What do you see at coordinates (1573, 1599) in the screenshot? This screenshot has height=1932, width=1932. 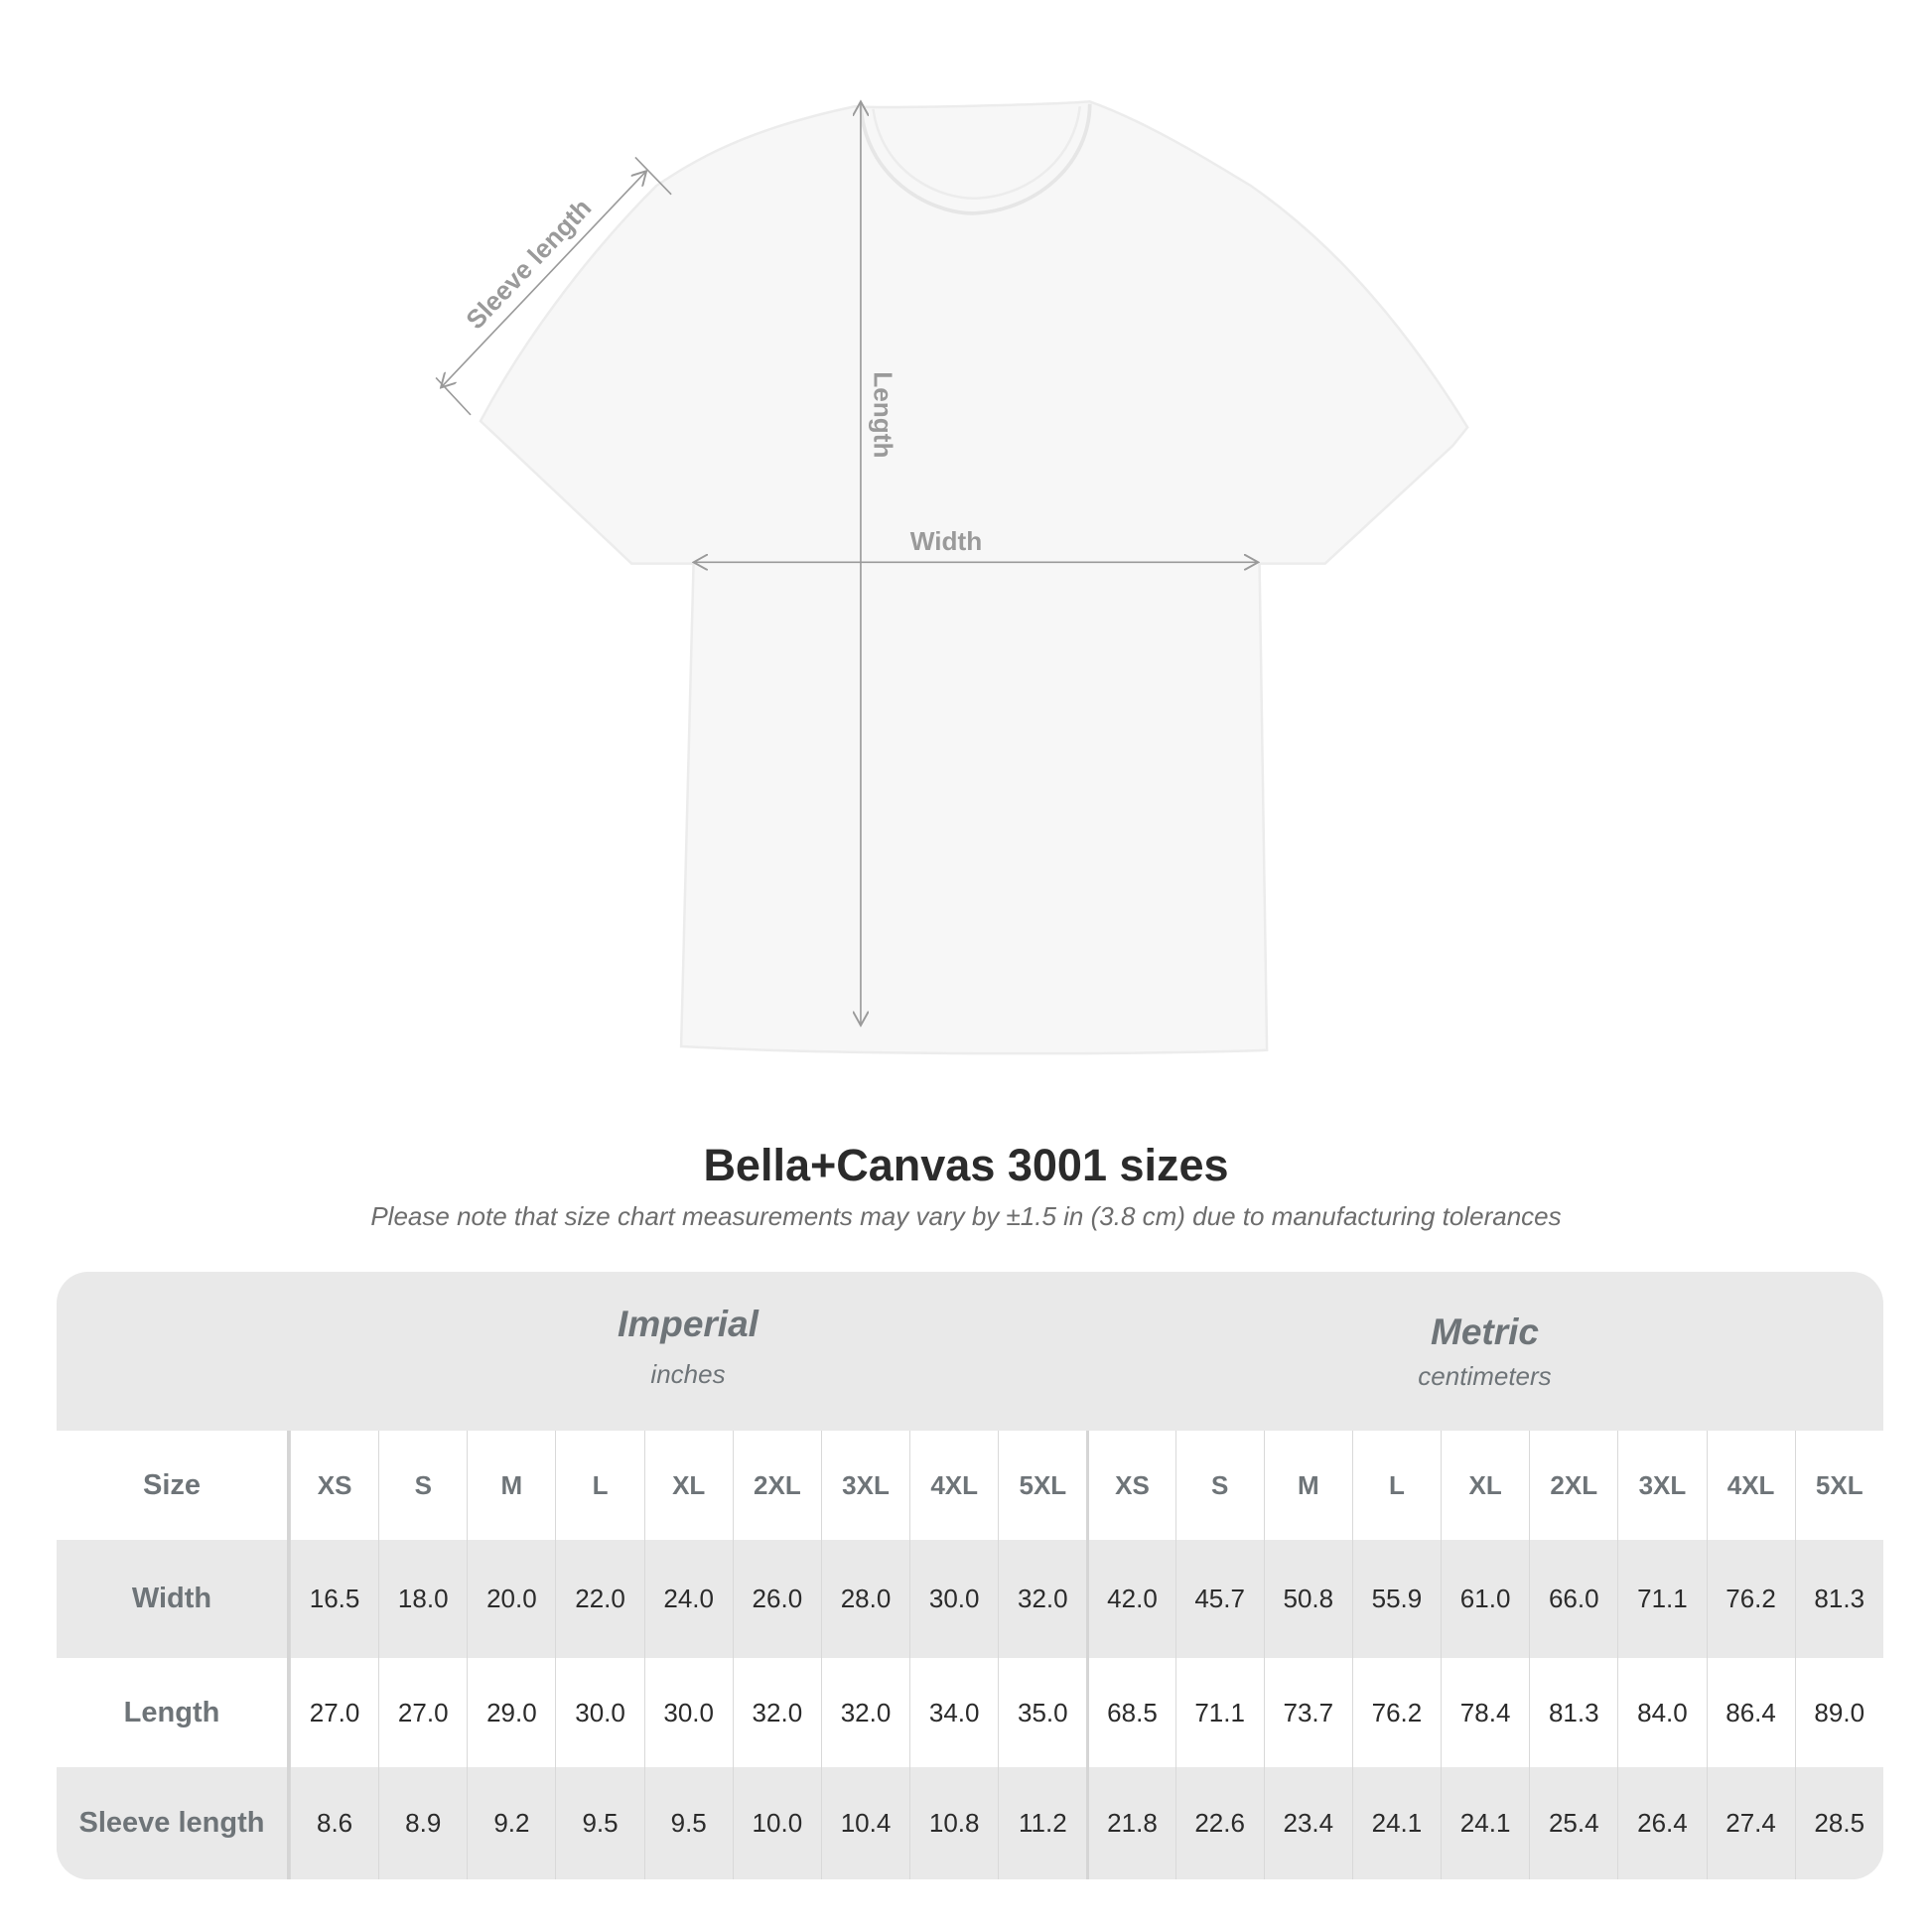 I see `value-cell: 66.0` at bounding box center [1573, 1599].